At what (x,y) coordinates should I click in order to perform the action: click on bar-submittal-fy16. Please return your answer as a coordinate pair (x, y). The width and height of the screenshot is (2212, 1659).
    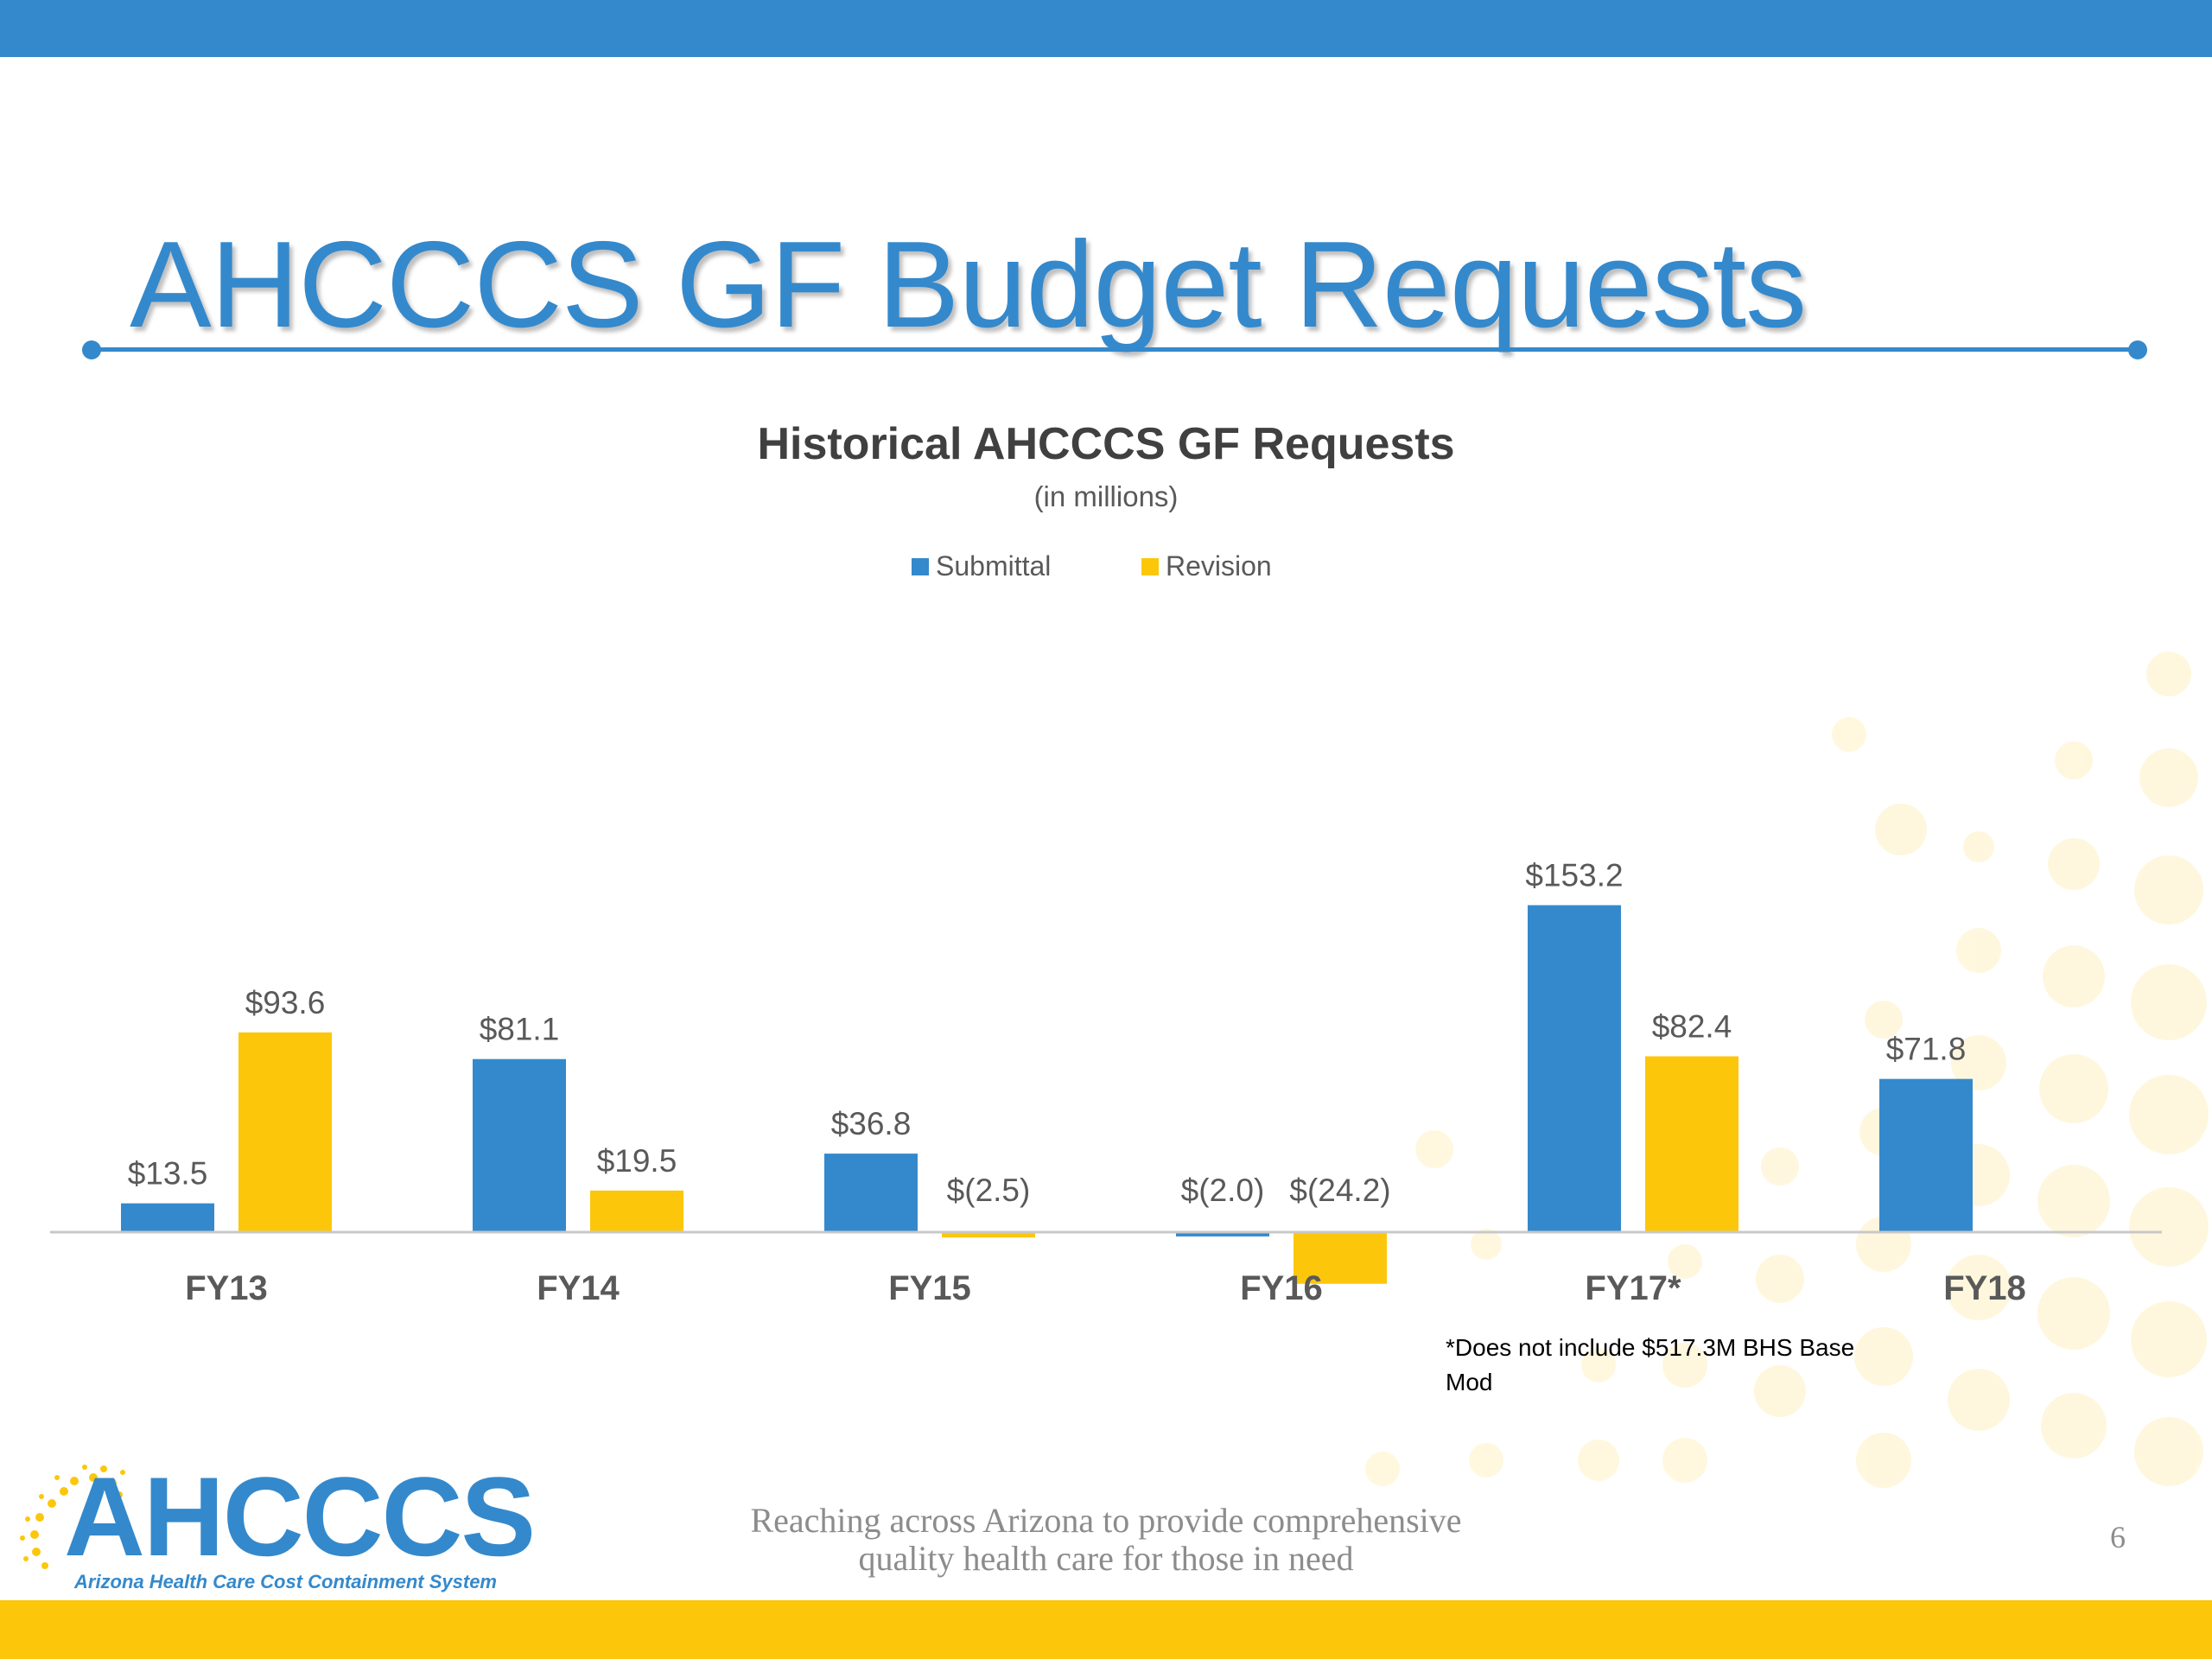
    Looking at the image, I should click on (1222, 1234).